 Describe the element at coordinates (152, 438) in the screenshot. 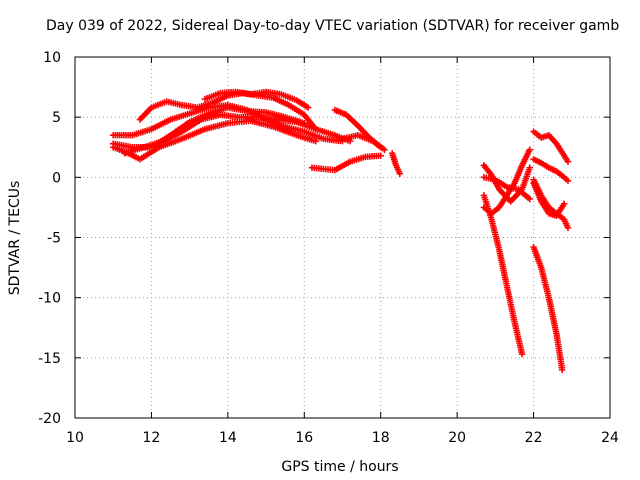

I see `x-tick-label: 12` at that location.